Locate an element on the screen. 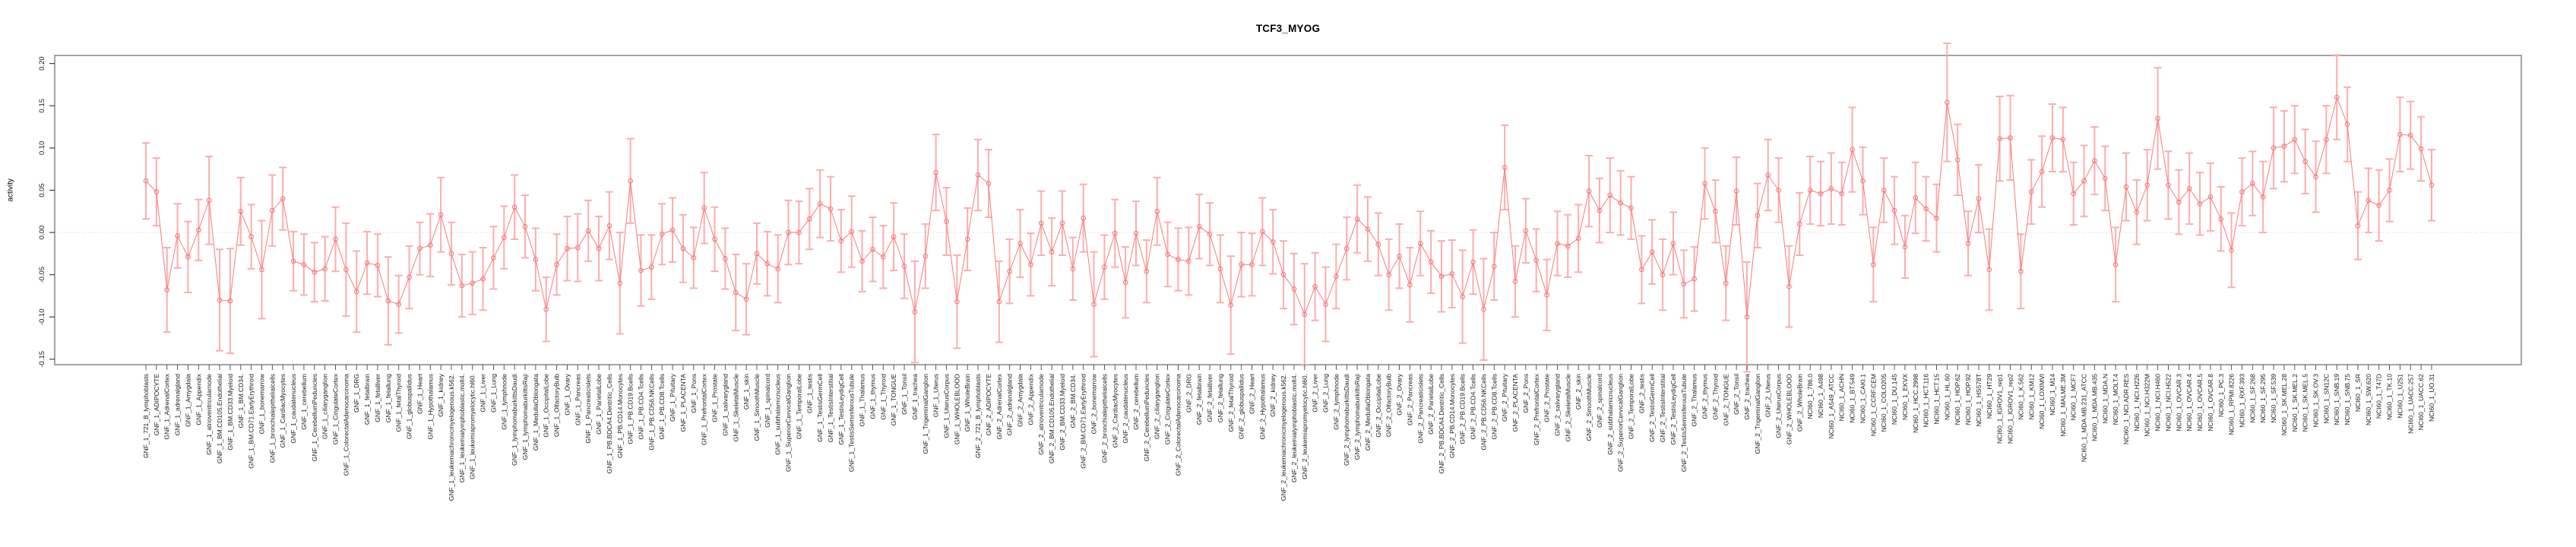 This screenshot has width=2576, height=547. x-tick-label: NCI60_1_SN12C is located at coordinates (2326, 399).